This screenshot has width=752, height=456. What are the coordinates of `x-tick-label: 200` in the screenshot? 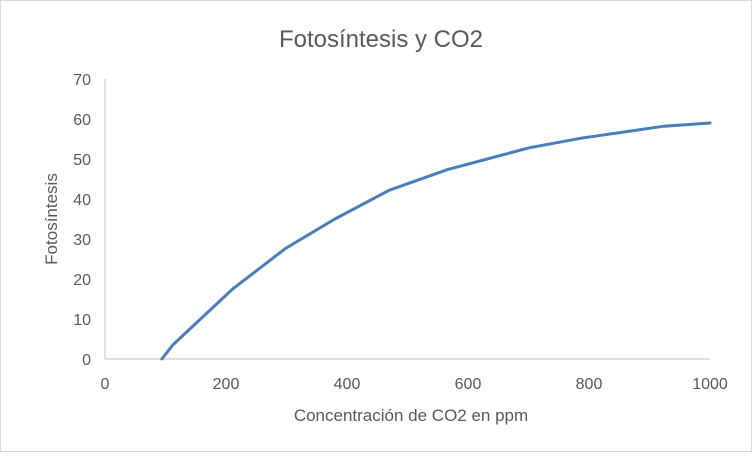 It's located at (226, 384).